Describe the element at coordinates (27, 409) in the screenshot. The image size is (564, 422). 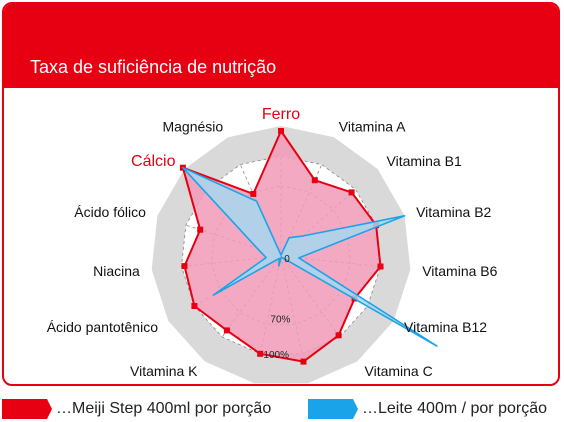
I see `legend-swatch-meiji` at that location.